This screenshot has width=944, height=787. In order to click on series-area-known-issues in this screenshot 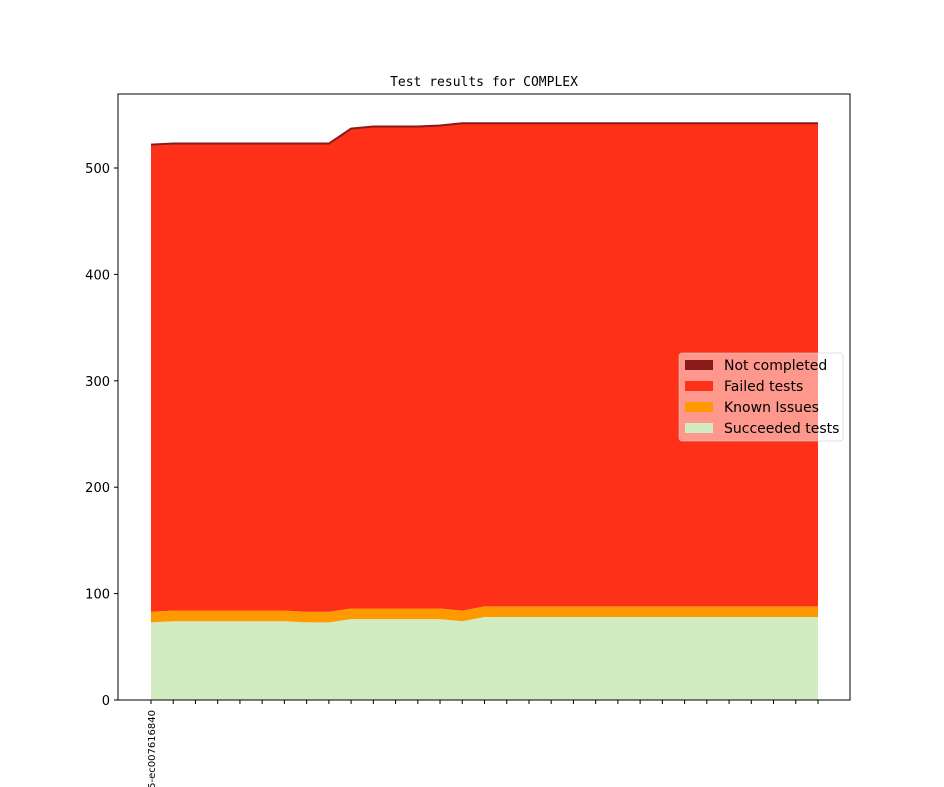, I will do `click(484, 614)`.